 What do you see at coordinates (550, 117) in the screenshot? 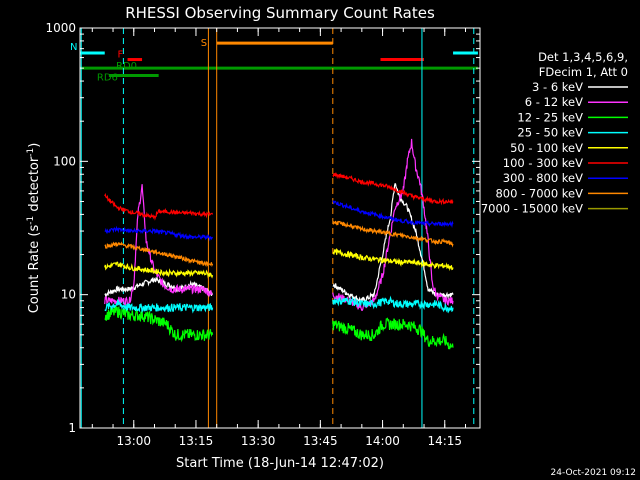
I see `legend-label: 12 - 25 keV` at bounding box center [550, 117].